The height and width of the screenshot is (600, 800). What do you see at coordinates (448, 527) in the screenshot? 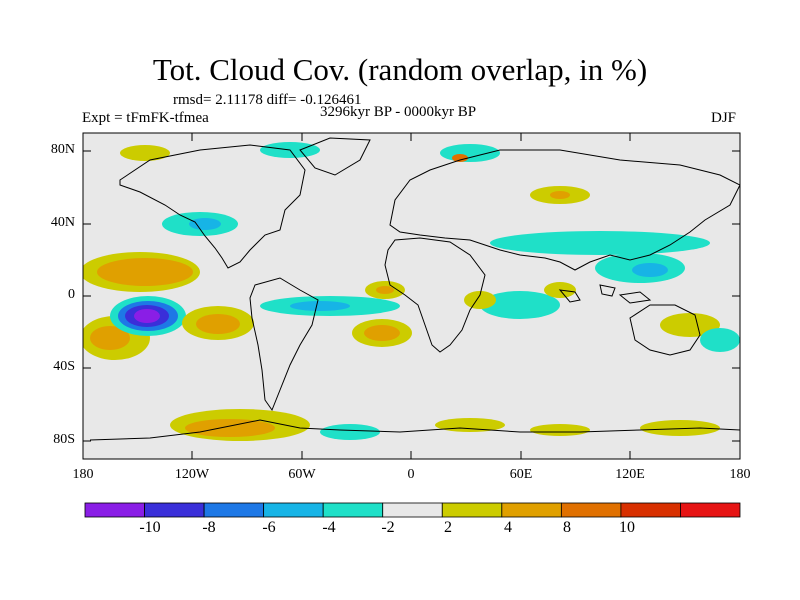
I see `colorbar-label: 2` at bounding box center [448, 527].